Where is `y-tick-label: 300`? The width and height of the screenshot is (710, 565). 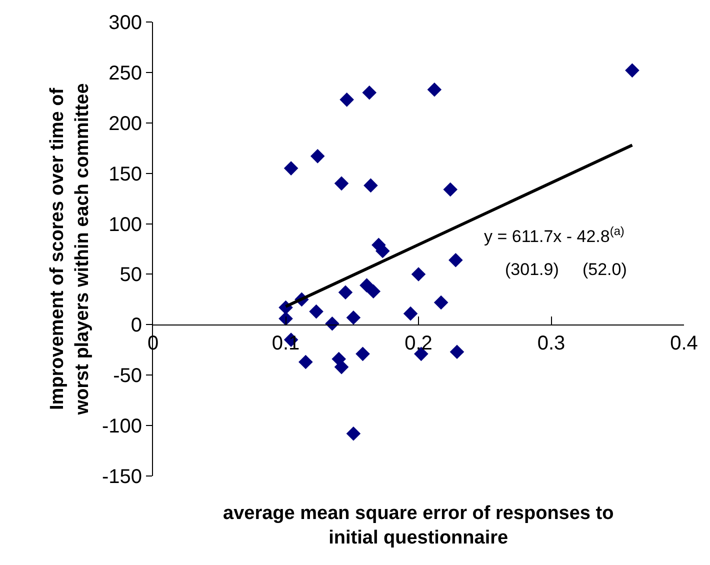
y-tick-label: 300 is located at coordinates (125, 23).